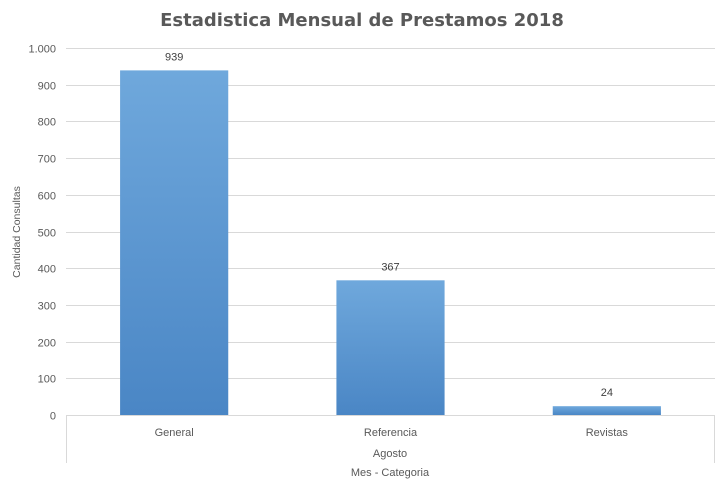 The image size is (725, 493). What do you see at coordinates (17, 232) in the screenshot?
I see `y-axis-label: Cantidad Consultas` at bounding box center [17, 232].